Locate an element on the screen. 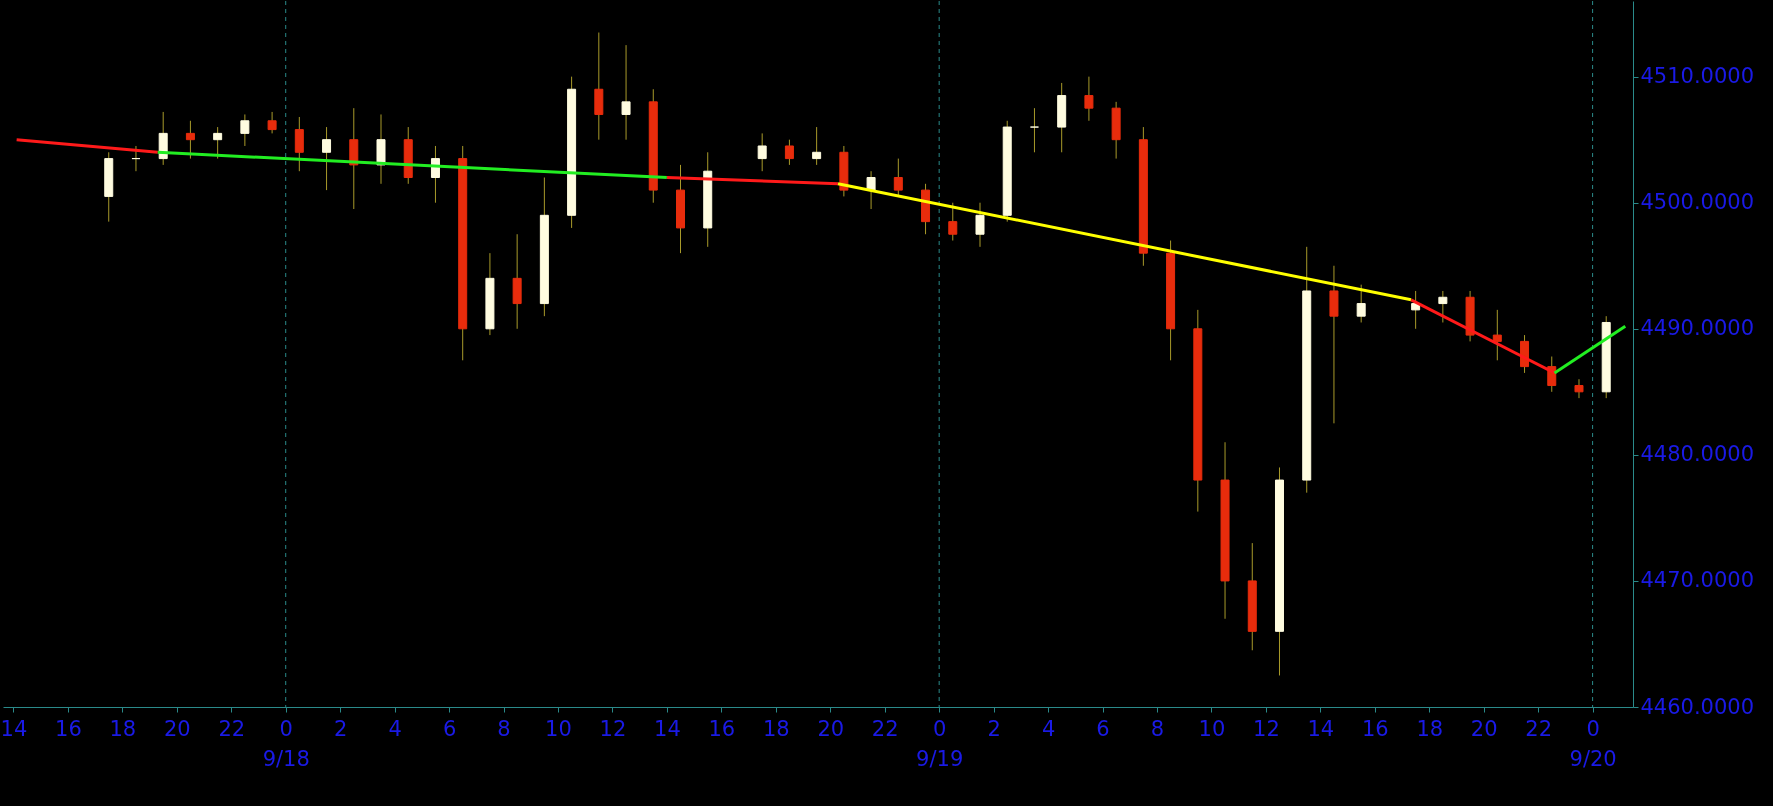 The image size is (1773, 806). x-tick-label: 0 9/20 is located at coordinates (1593, 743).